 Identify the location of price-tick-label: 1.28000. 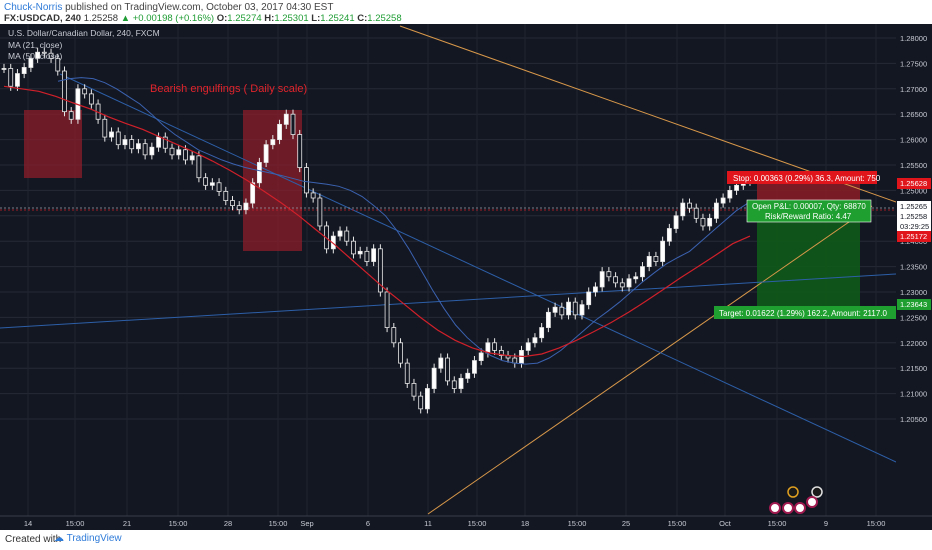
(913, 38).